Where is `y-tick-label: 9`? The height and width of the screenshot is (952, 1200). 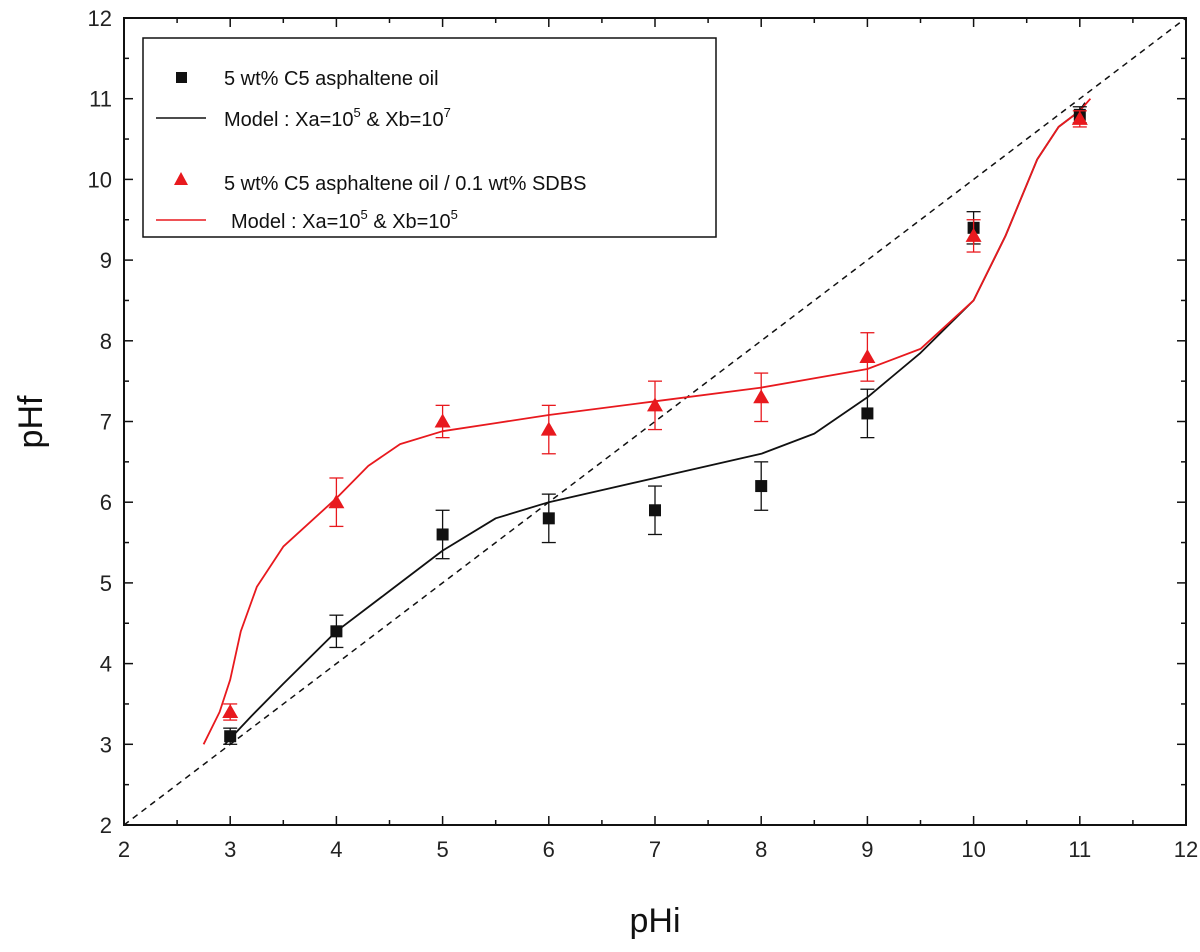 y-tick-label: 9 is located at coordinates (106, 260).